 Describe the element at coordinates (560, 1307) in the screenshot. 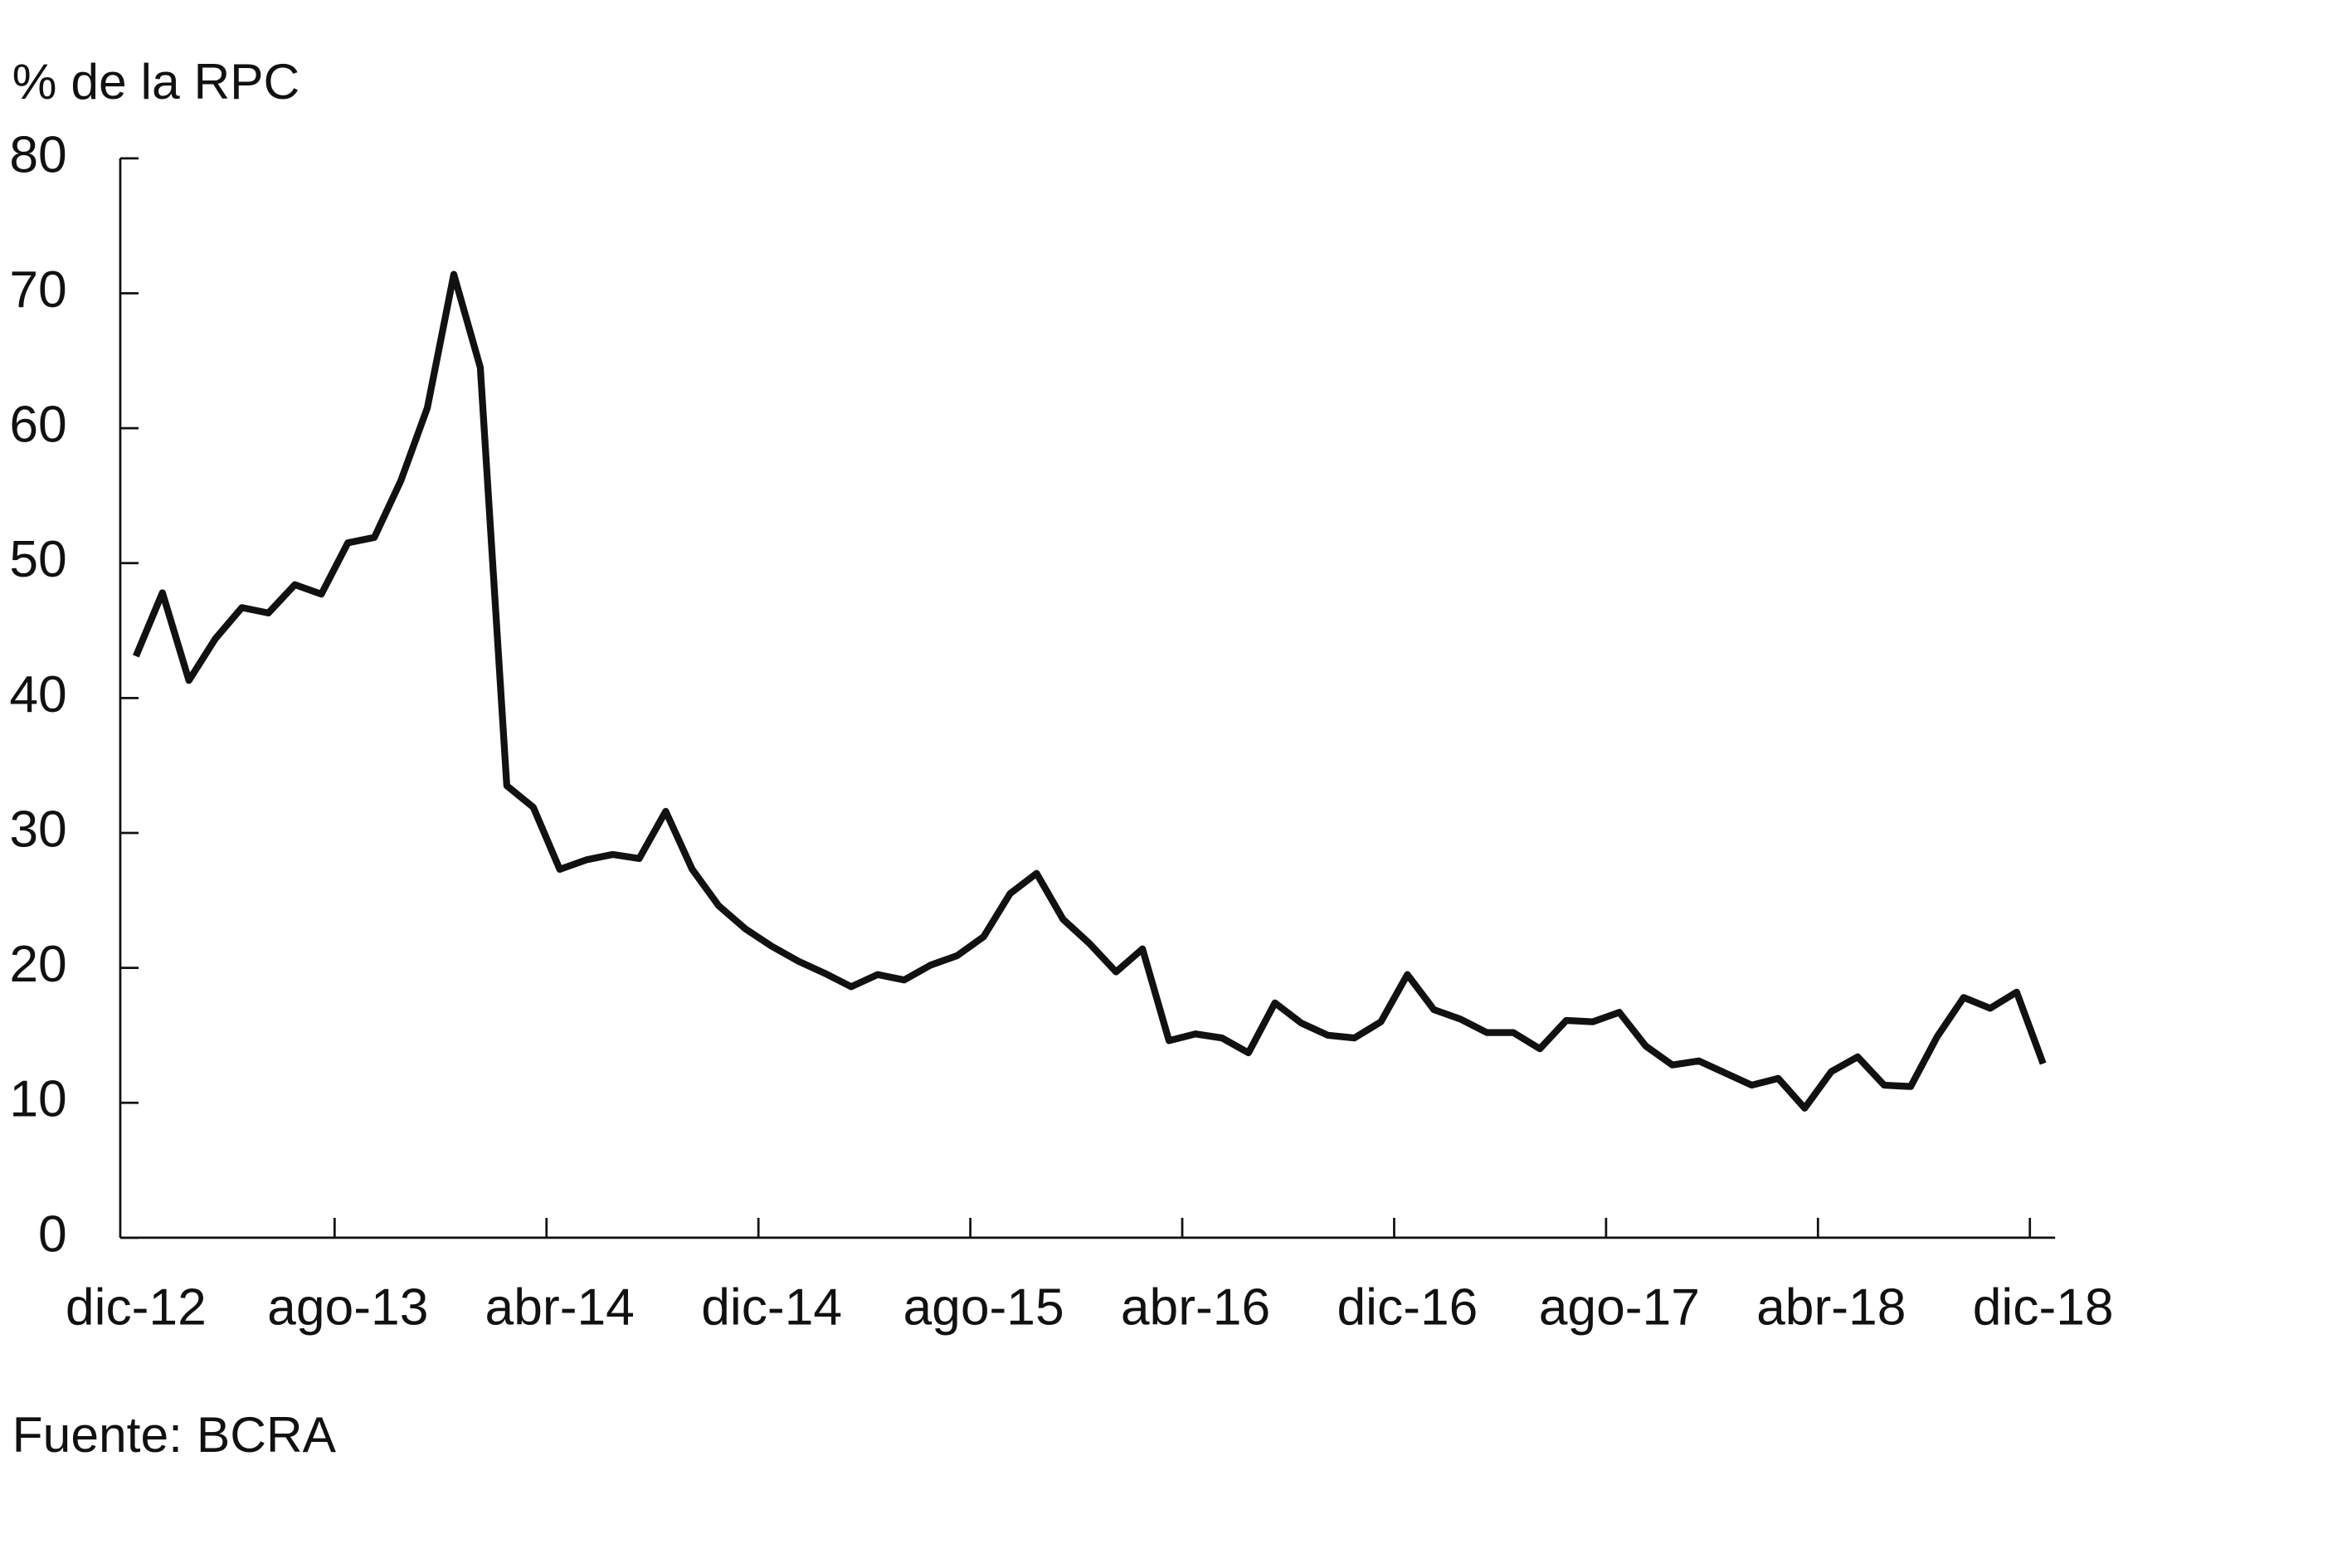

I see `x-tick-label: abr-14` at that location.